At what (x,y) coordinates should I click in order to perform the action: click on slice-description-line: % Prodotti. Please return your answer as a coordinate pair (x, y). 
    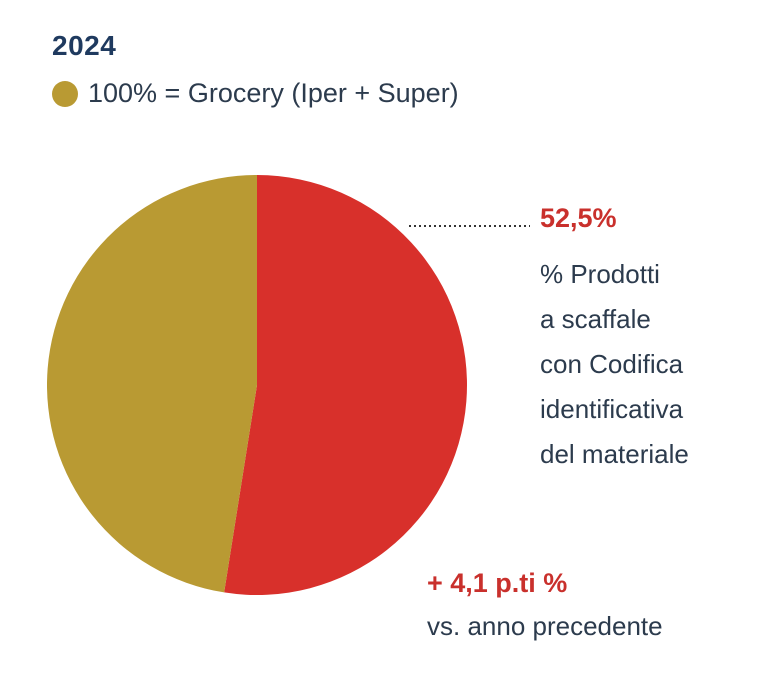
    Looking at the image, I should click on (600, 274).